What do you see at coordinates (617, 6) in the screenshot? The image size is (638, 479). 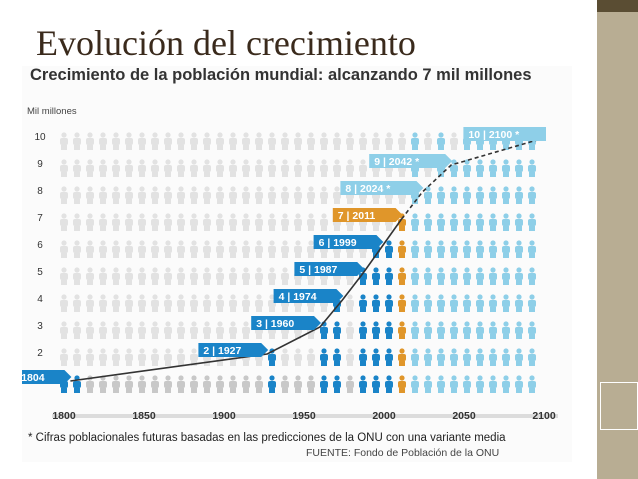 I see `decorative-top-block` at bounding box center [617, 6].